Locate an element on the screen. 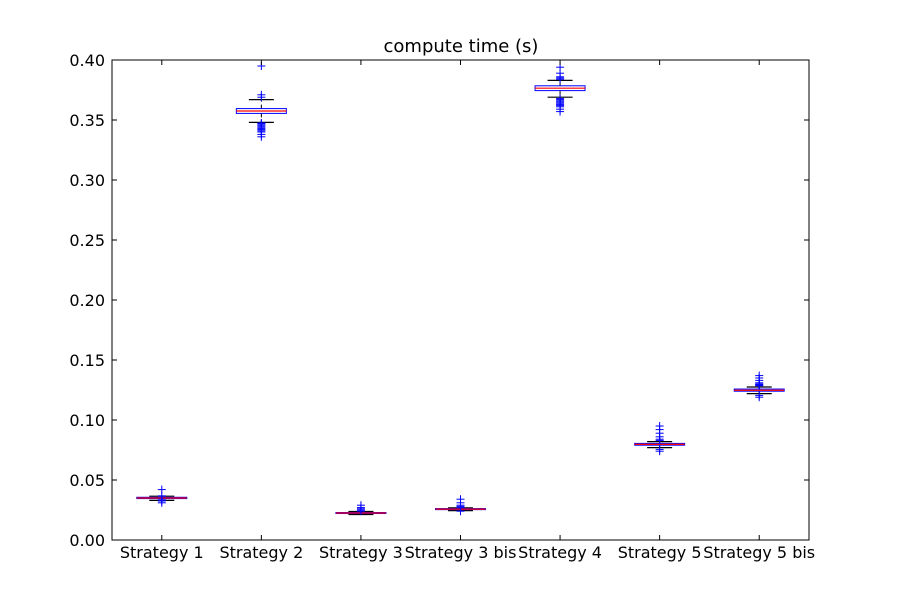 The height and width of the screenshot is (600, 900). x-tick-label: Strategy 4 is located at coordinates (560, 552).